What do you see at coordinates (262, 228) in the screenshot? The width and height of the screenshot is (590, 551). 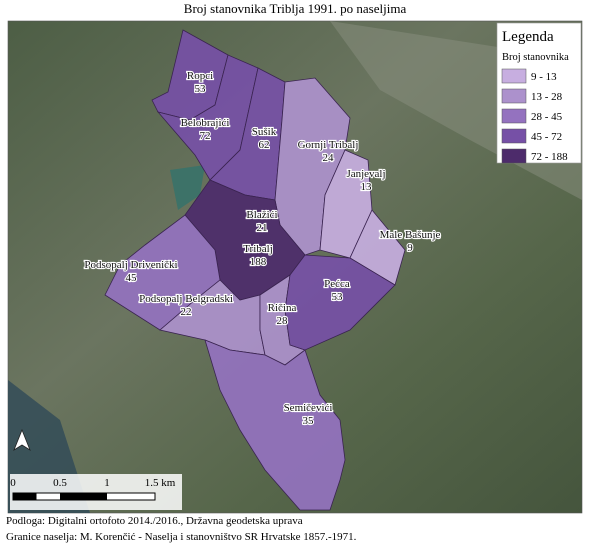 I see `region-value: 21` at bounding box center [262, 228].